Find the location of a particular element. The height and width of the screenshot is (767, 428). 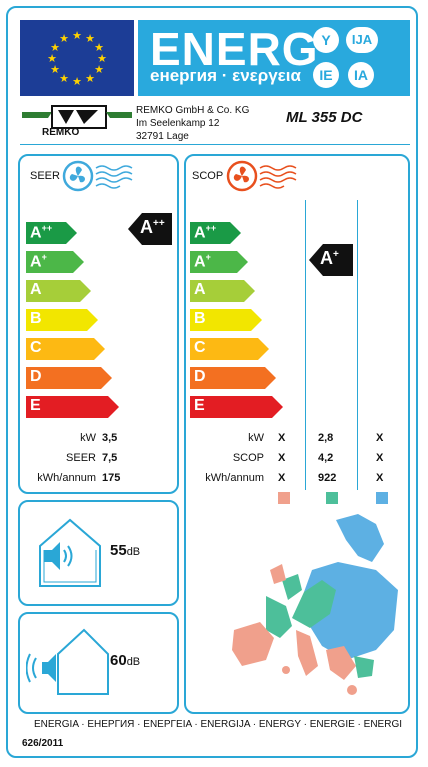

scop-label: SCOP is located at coordinates (208, 176).